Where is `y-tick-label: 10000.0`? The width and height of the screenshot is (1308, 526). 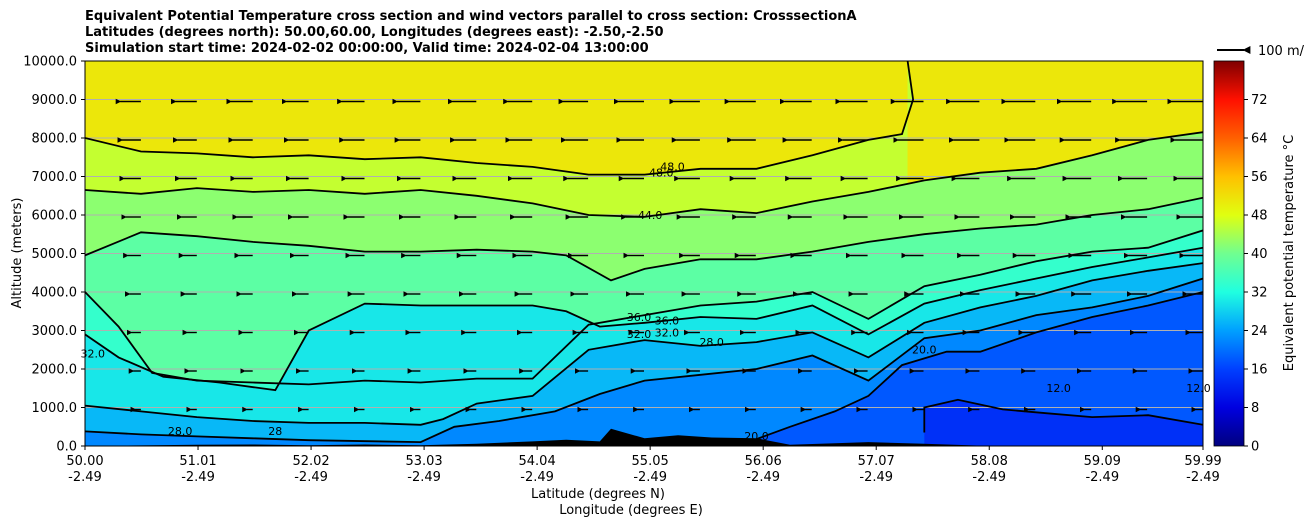
y-tick-label: 10000.0 is located at coordinates (50, 62).